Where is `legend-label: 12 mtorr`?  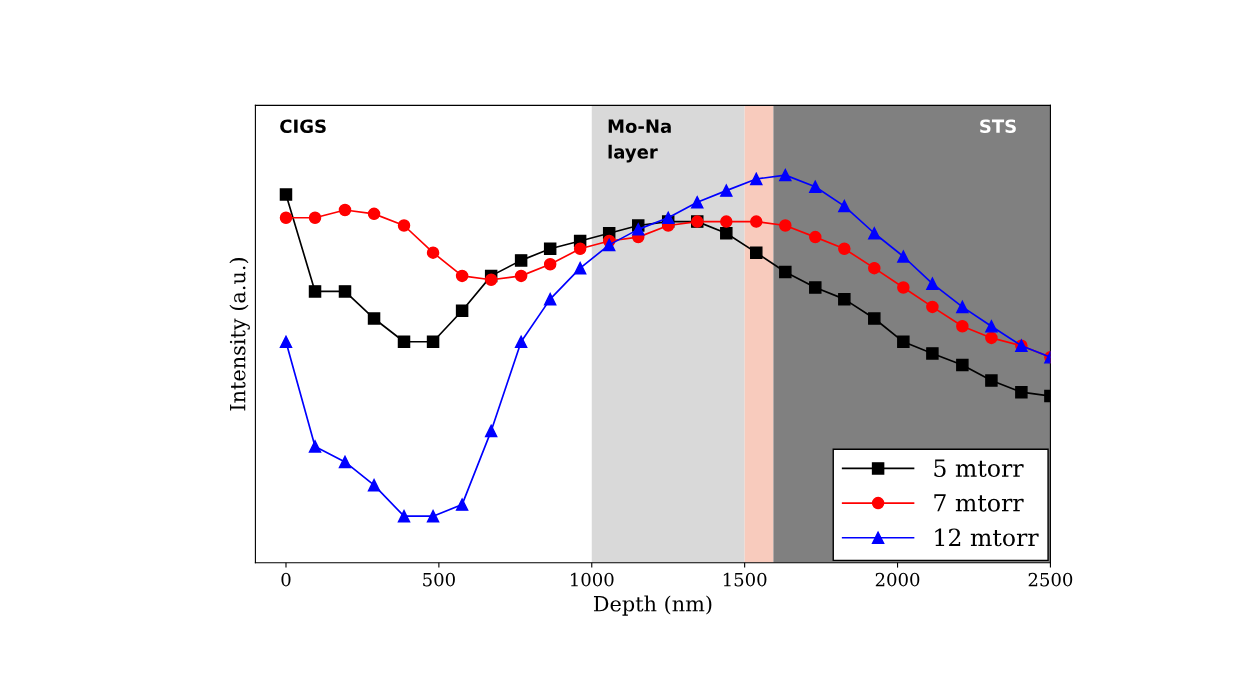 legend-label: 12 mtorr is located at coordinates (987, 537).